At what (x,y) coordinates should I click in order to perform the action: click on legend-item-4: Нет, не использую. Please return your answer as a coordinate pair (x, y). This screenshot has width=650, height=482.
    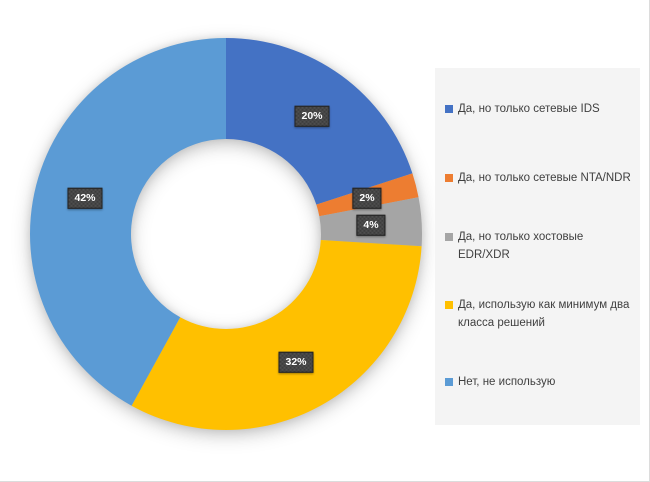
    Looking at the image, I should click on (539, 383).